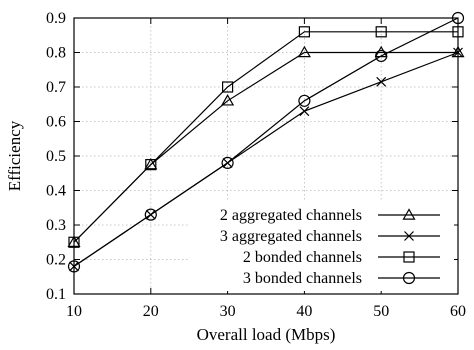  I want to click on y-tick-label: 0.7, so click(56, 87).